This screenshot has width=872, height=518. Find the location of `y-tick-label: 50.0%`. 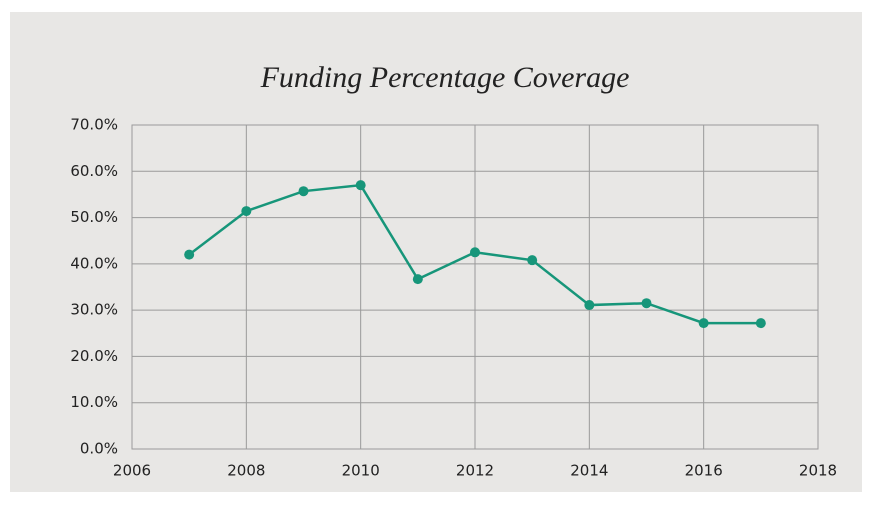

y-tick-label: 50.0% is located at coordinates (94, 217).